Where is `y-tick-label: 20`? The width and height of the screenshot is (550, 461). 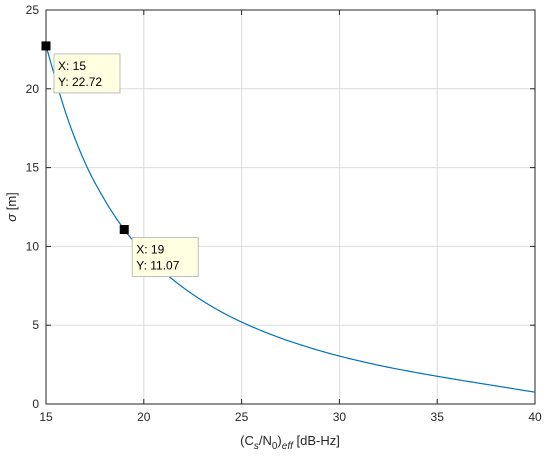 y-tick-label: 20 is located at coordinates (33, 89).